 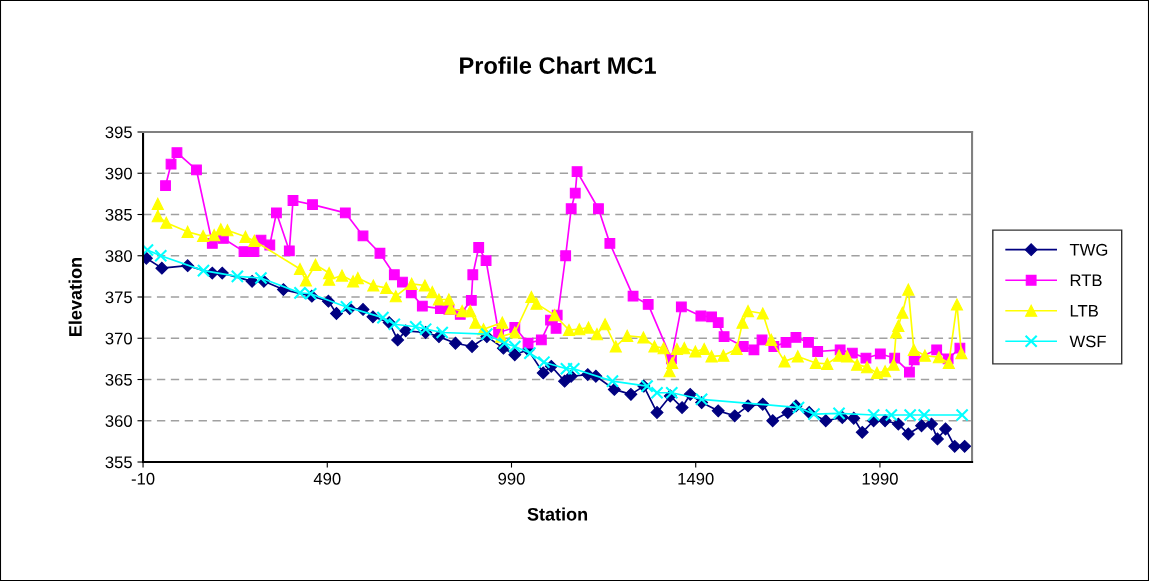 I want to click on legend-label: RTB, so click(x=1086, y=280).